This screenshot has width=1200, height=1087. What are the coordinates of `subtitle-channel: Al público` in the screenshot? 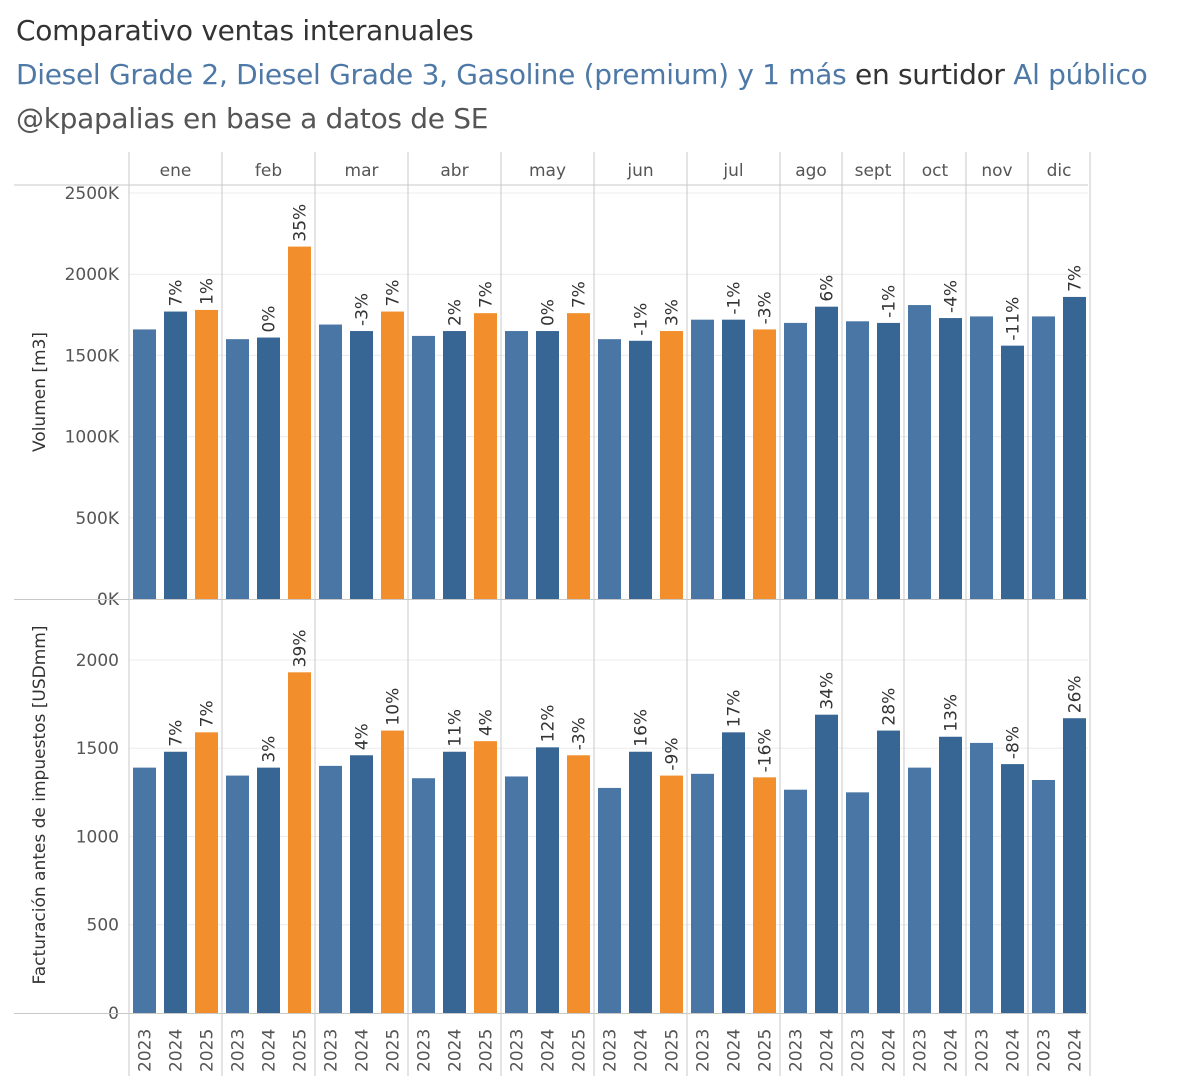 It's located at (1080, 74).